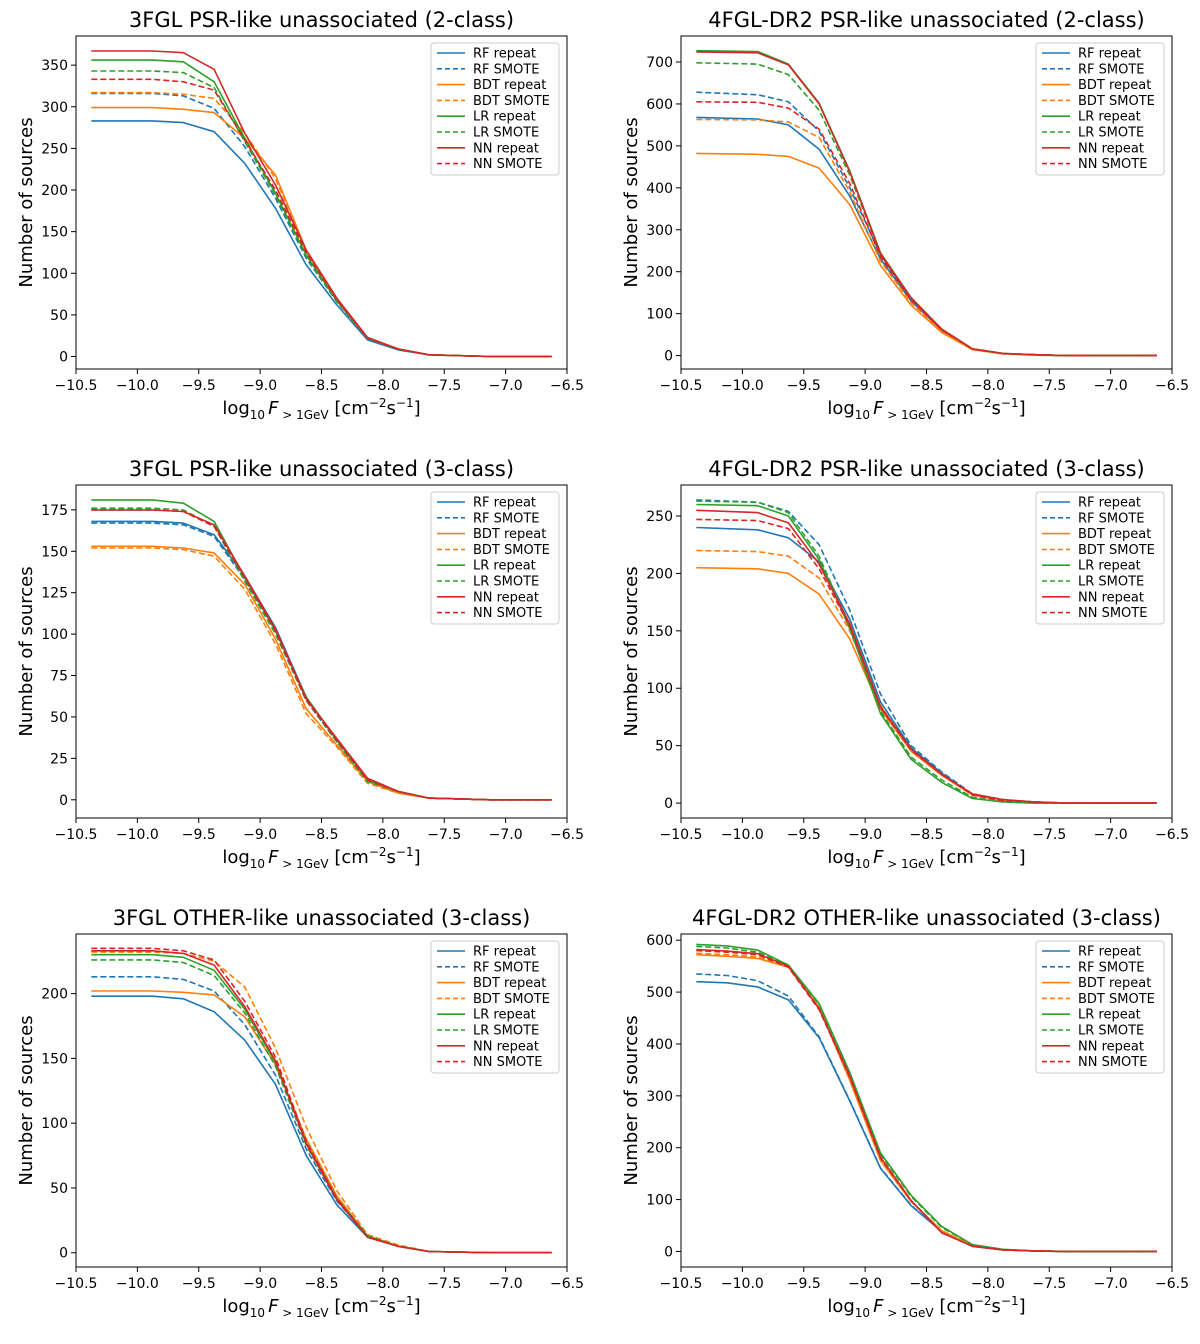  What do you see at coordinates (504, 952) in the screenshot?
I see `legend-entry: RF repeat` at bounding box center [504, 952].